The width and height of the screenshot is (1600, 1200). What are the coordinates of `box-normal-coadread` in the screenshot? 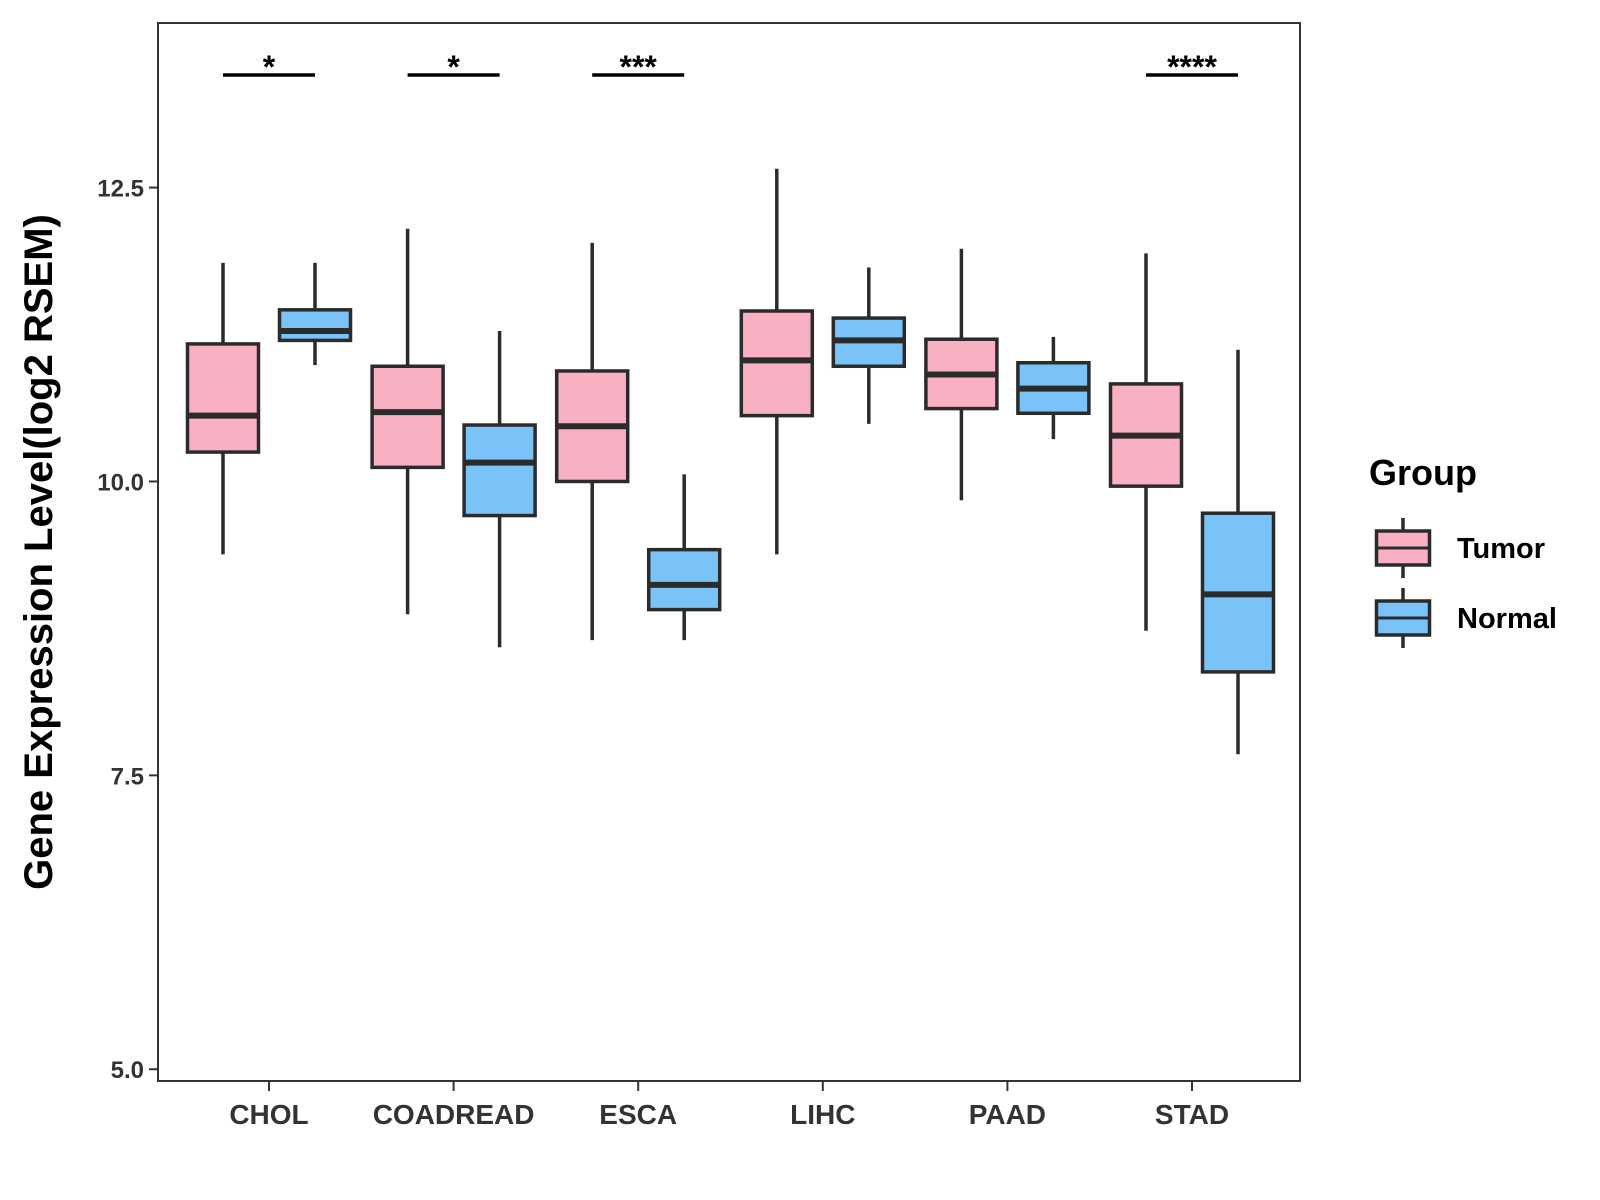 It's located at (499, 489).